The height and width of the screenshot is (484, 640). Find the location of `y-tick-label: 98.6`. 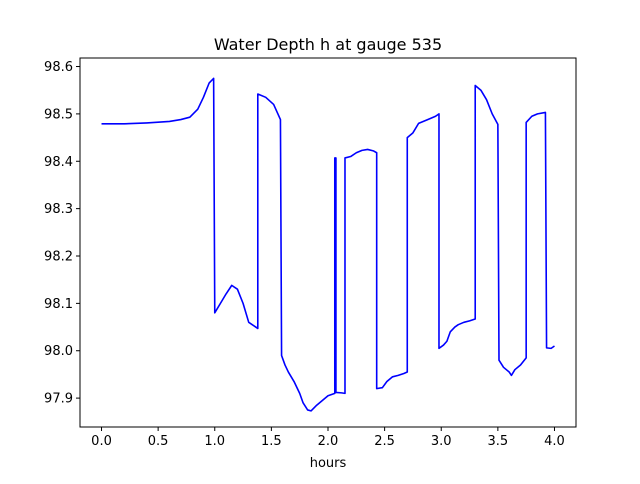

y-tick-label: 98.6 is located at coordinates (58, 67).